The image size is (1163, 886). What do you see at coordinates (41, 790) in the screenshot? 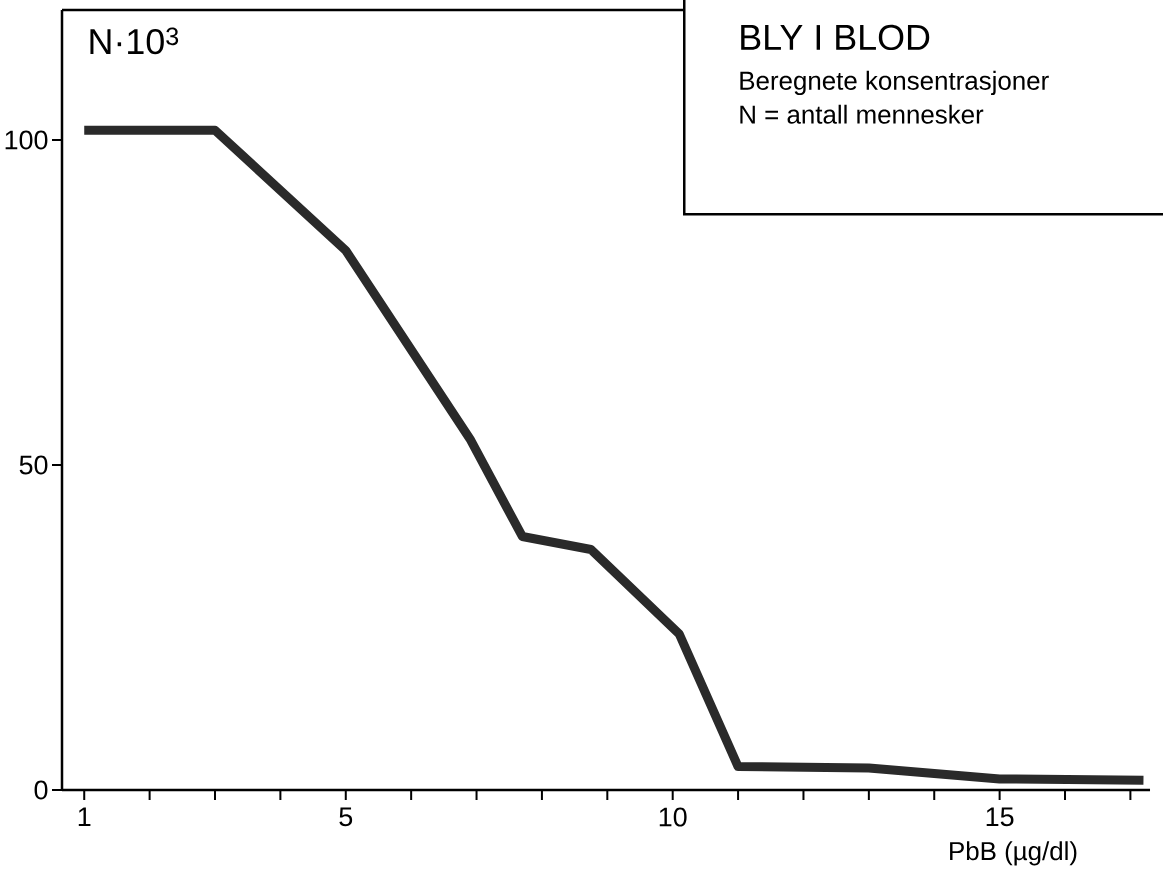
I see `y-tick-label: 0` at bounding box center [41, 790].